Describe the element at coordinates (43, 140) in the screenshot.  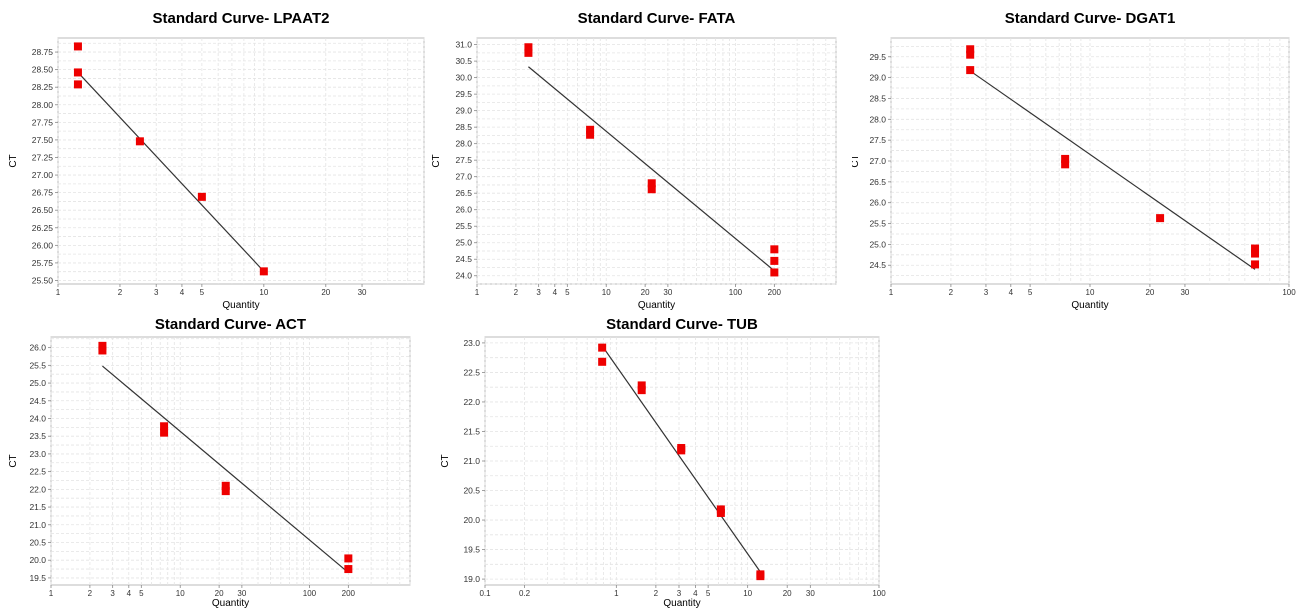
I see `y-tick-label: 27.50` at that location.